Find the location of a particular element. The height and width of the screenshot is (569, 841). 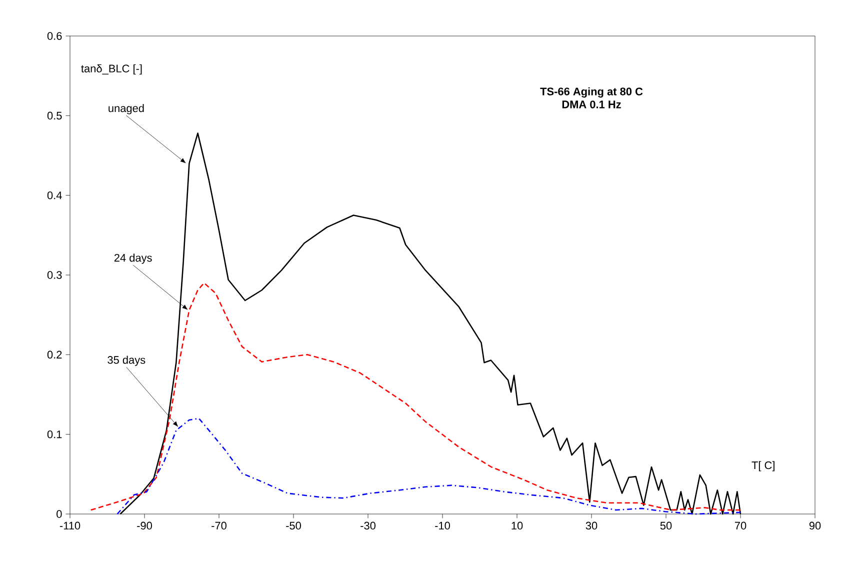

annotation: unaged is located at coordinates (126, 109).